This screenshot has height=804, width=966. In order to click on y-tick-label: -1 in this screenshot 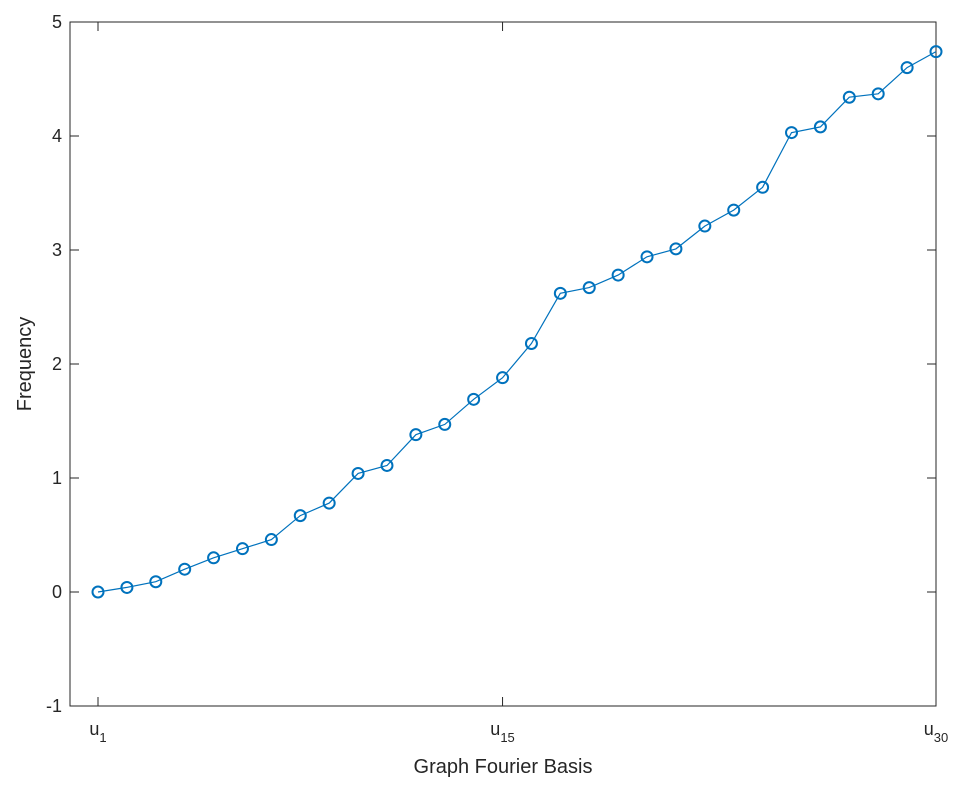, I will do `click(54, 706)`.